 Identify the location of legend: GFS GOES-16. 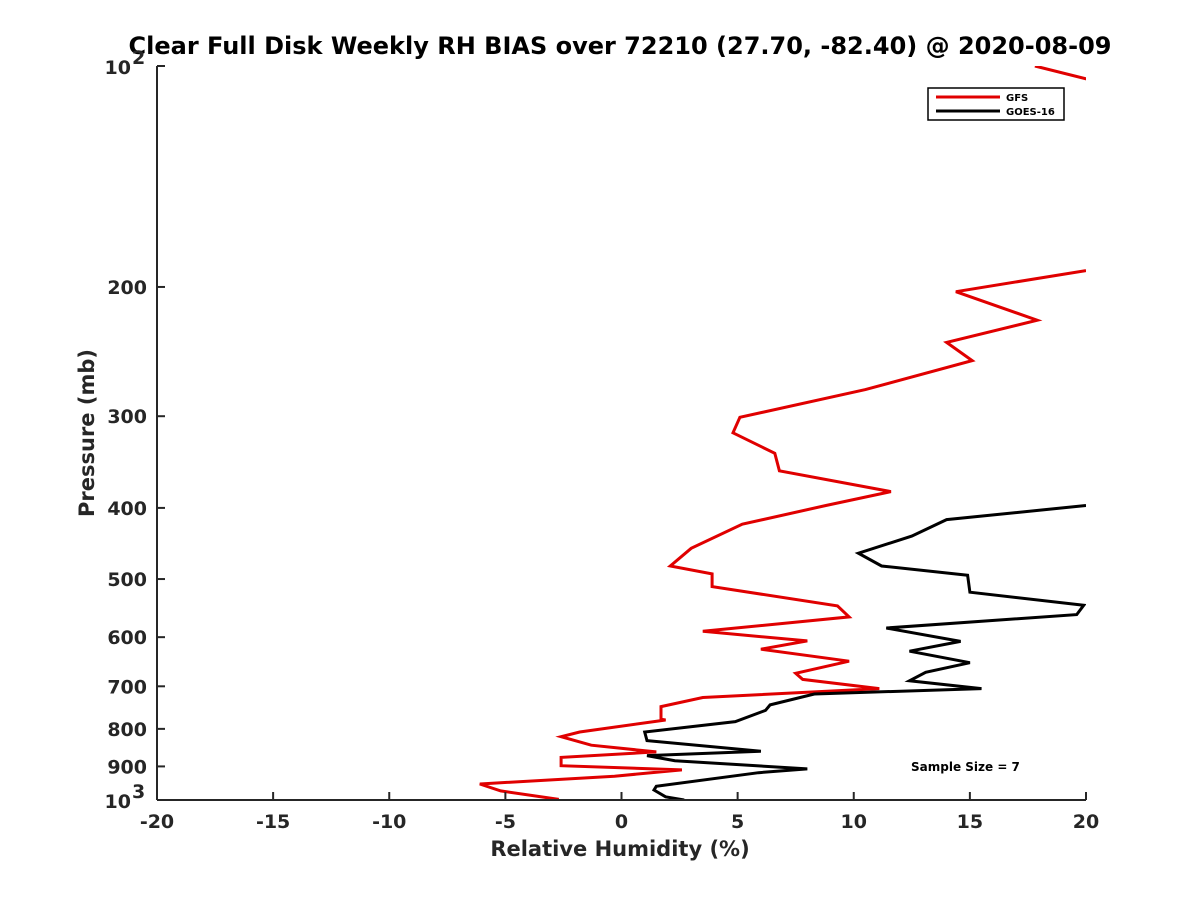
(996, 104).